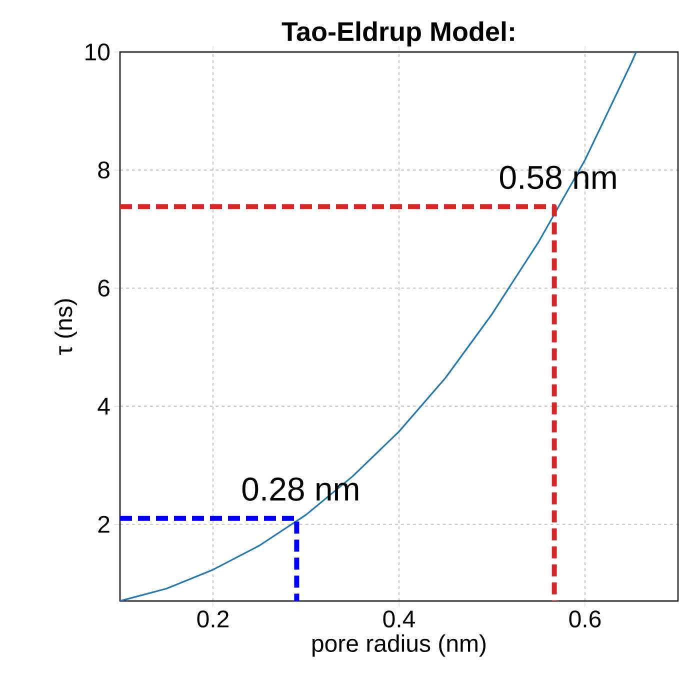  I want to click on y-tick-label: 6, so click(104, 288).